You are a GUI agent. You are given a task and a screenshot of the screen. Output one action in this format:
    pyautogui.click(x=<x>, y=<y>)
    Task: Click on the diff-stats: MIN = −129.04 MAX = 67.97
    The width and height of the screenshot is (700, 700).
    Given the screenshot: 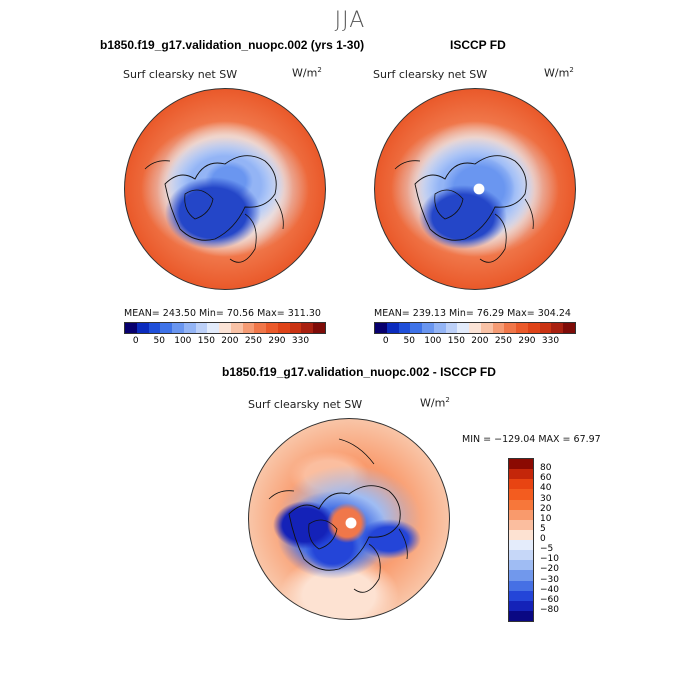 What is the action you would take?
    pyautogui.click(x=531, y=439)
    